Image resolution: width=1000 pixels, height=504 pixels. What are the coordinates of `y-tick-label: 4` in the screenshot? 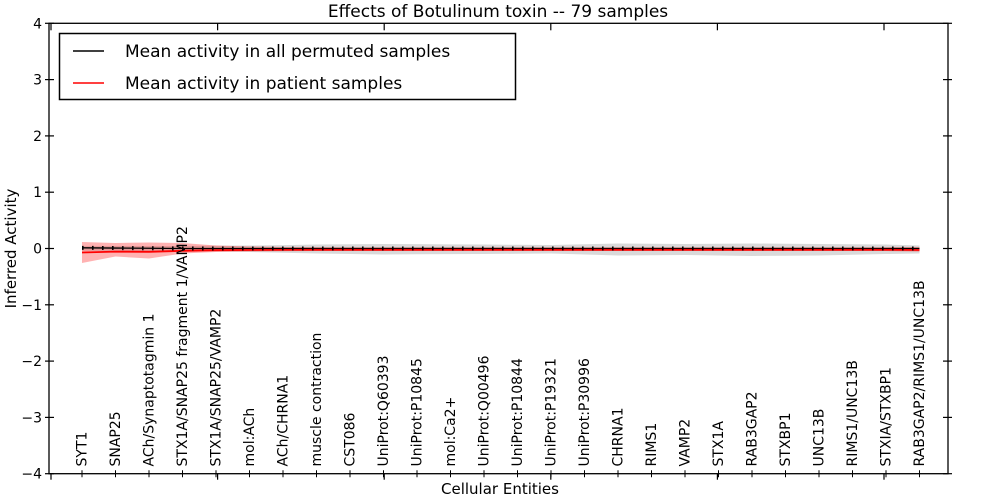 It's located at (37, 24).